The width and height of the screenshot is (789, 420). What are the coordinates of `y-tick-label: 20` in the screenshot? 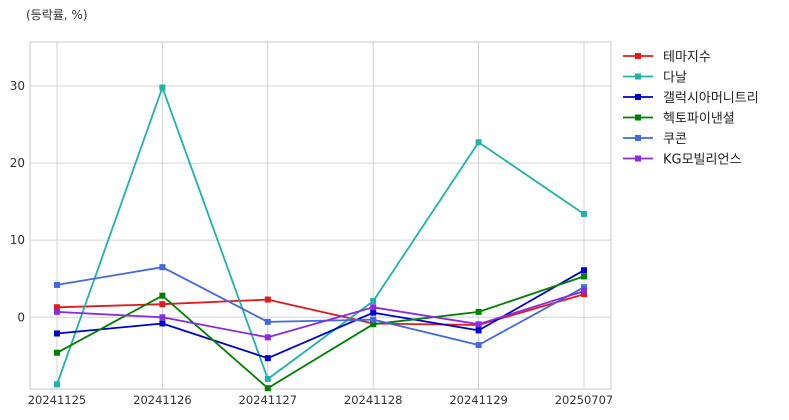 It's located at (17, 163).